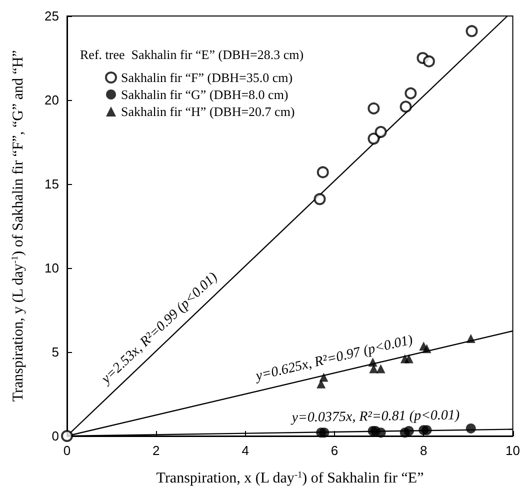  I want to click on x-tick-label: 10, so click(513, 450).